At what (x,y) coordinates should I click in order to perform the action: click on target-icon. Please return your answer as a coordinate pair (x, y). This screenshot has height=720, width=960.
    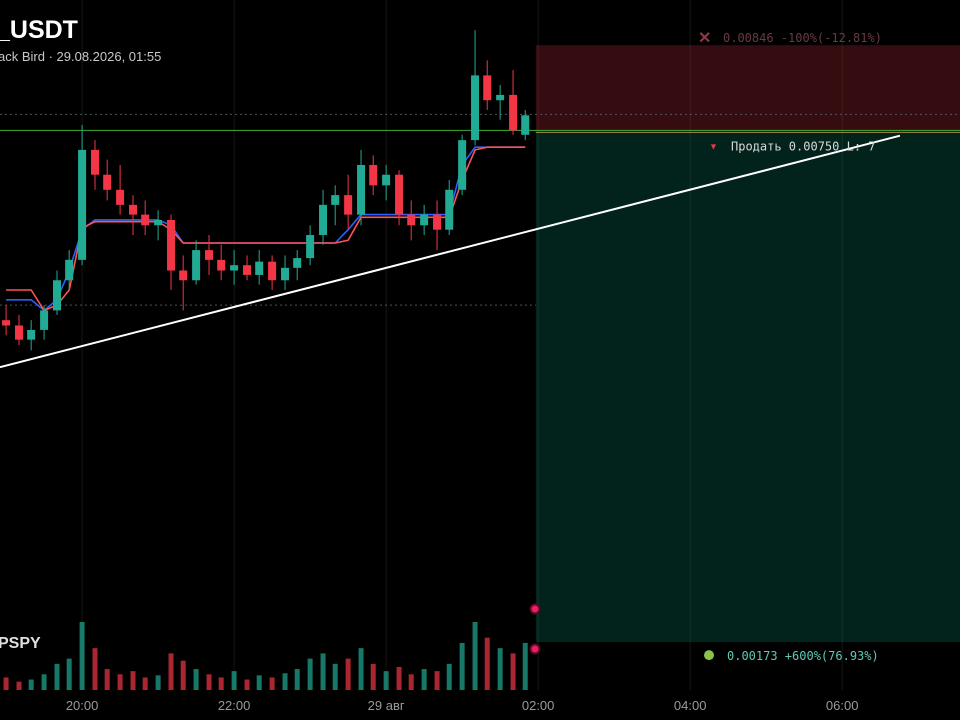
    Looking at the image, I should click on (709, 655).